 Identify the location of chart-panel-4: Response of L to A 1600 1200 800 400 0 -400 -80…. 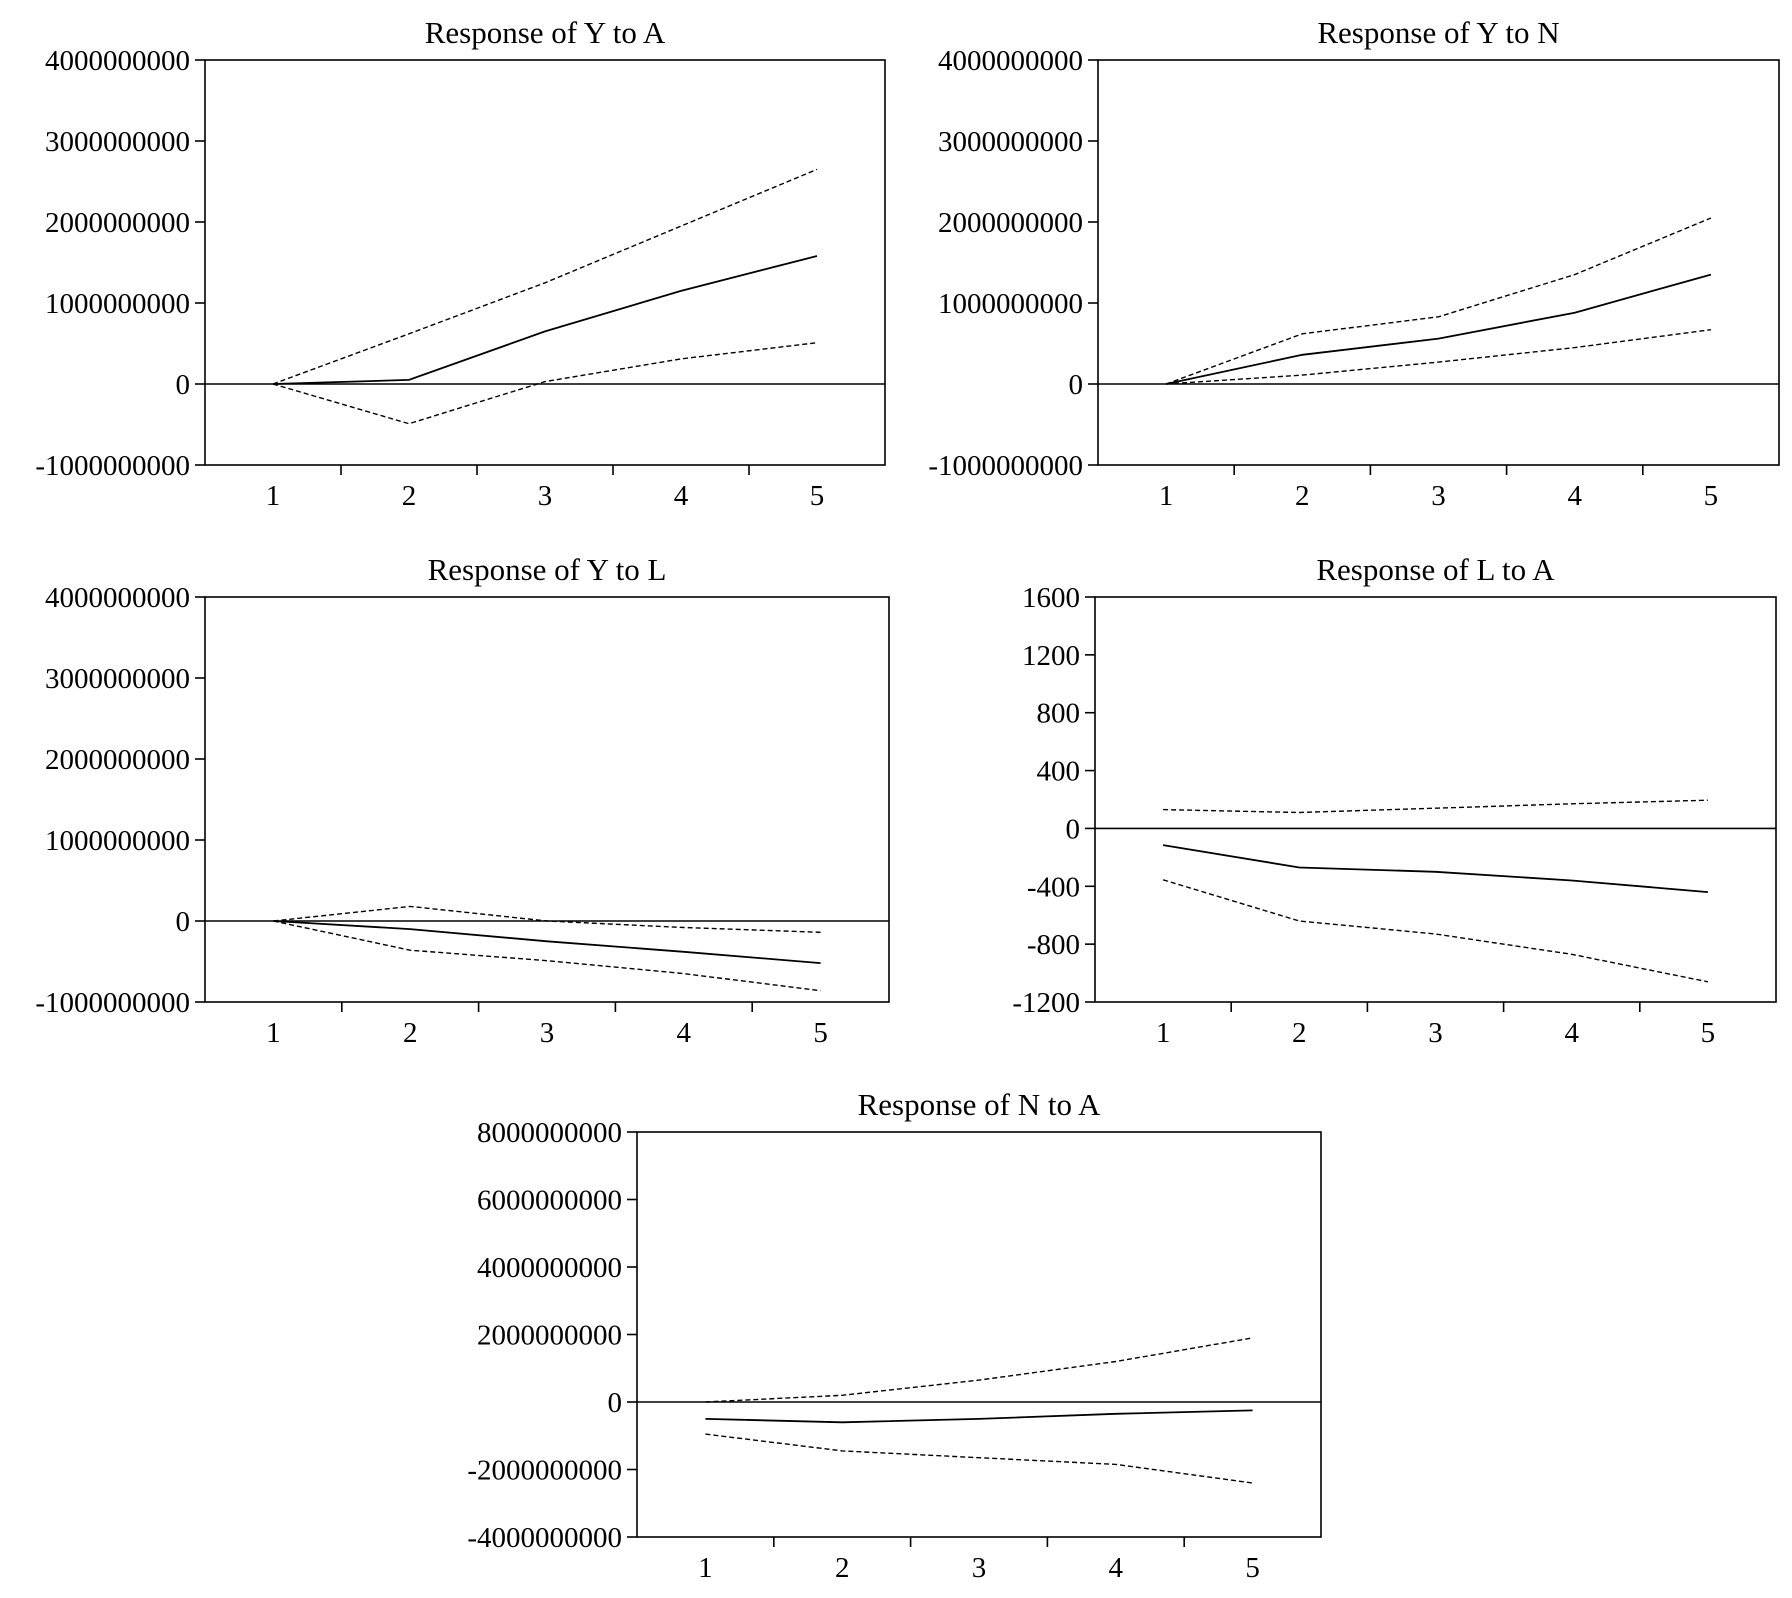
(1394, 800).